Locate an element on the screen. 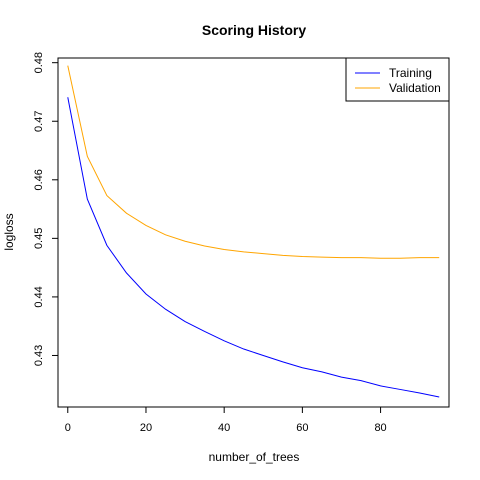  legend-box is located at coordinates (397, 79).